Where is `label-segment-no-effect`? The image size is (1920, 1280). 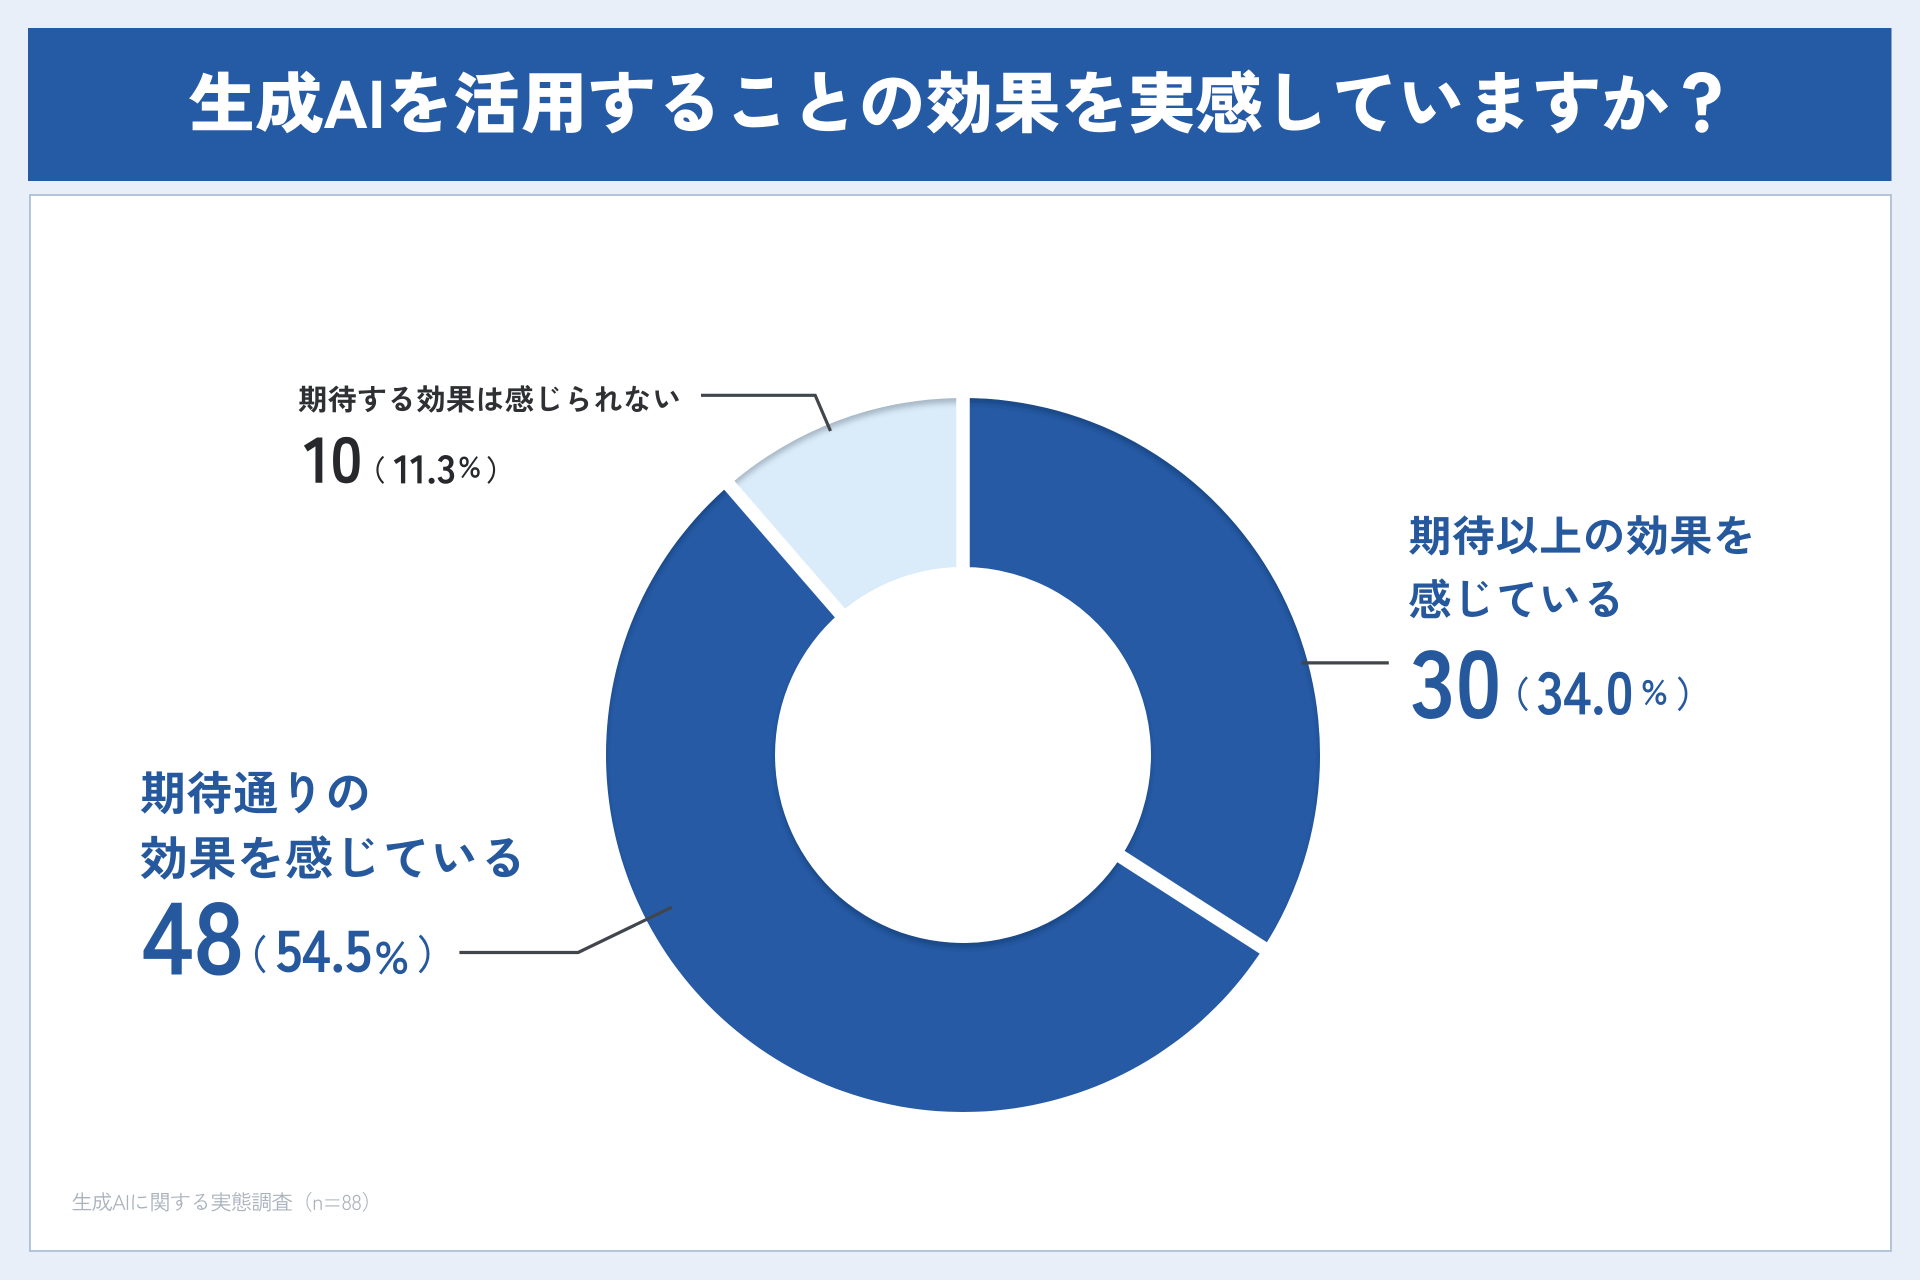
label-segment-no-effect is located at coordinates (489, 434).